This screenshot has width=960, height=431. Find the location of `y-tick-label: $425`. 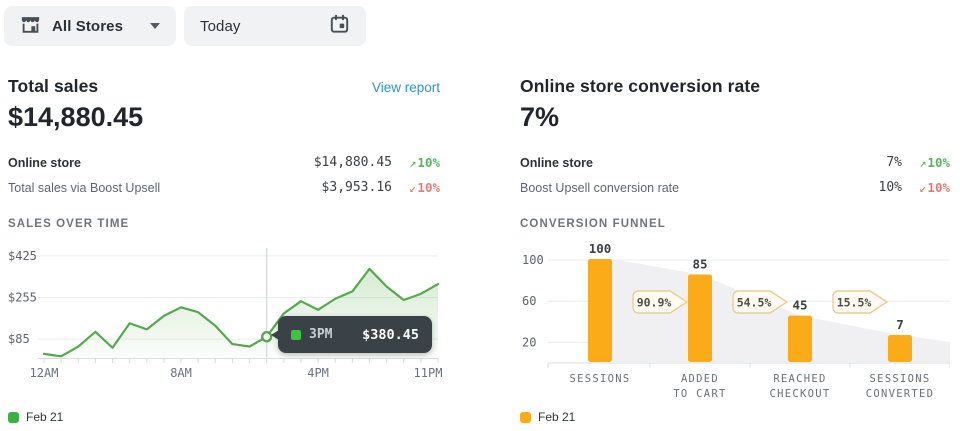

y-tick-label: $425 is located at coordinates (22, 256).